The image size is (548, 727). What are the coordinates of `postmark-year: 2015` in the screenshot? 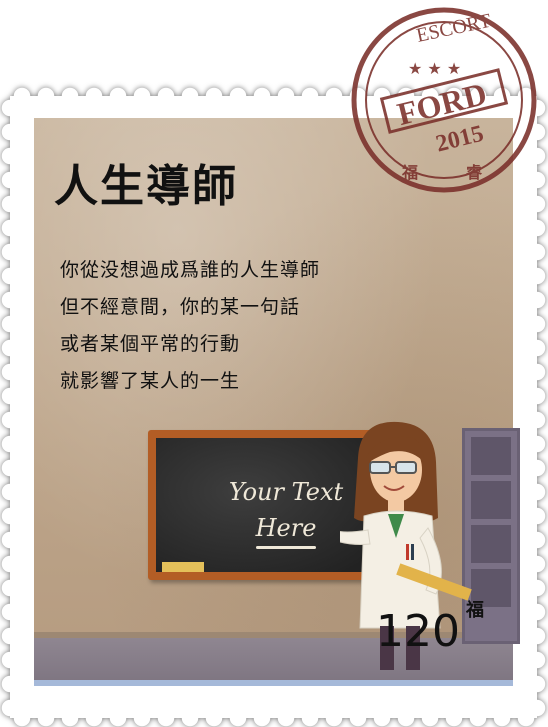 It's located at (459, 139).